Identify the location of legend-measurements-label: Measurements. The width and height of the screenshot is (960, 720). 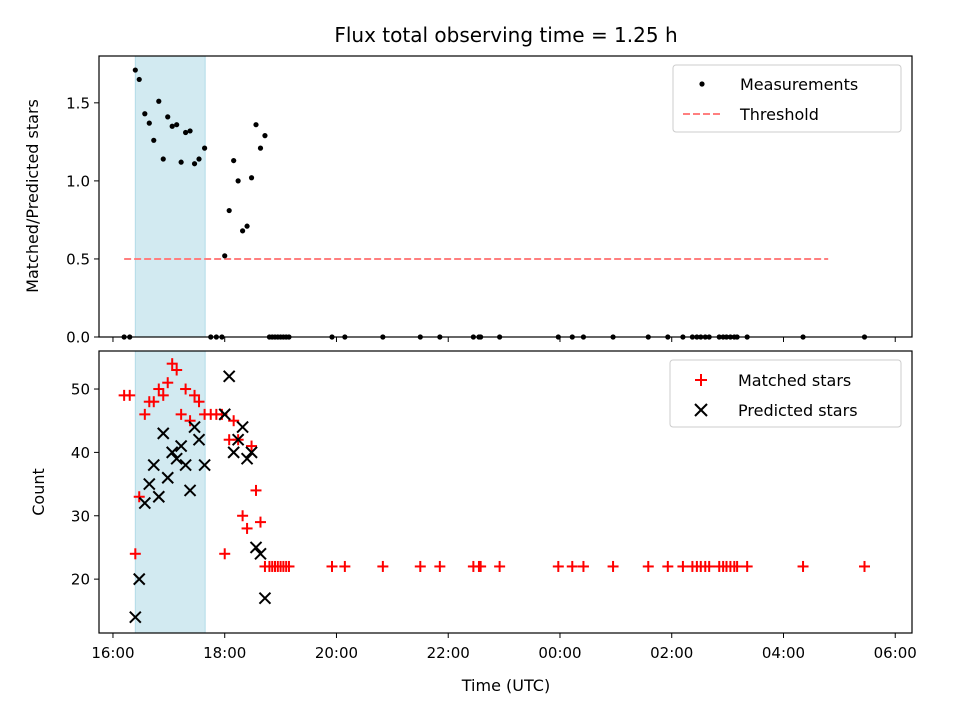
(799, 84).